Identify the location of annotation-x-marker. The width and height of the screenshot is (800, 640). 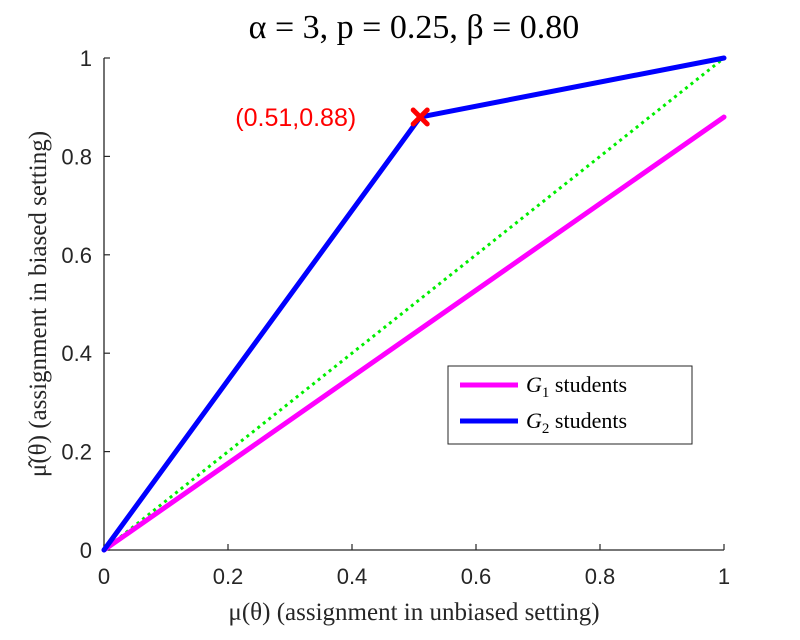
(420, 117).